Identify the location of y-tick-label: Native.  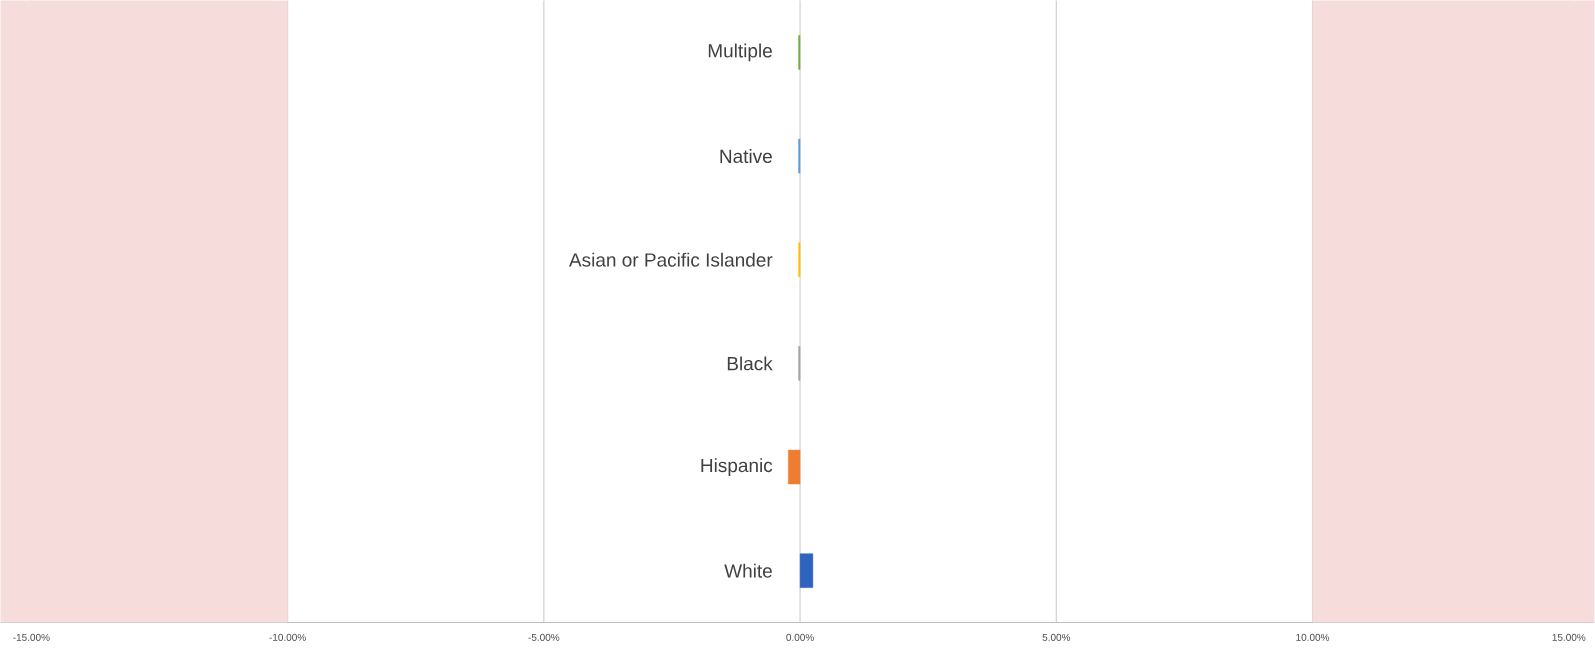
(746, 156).